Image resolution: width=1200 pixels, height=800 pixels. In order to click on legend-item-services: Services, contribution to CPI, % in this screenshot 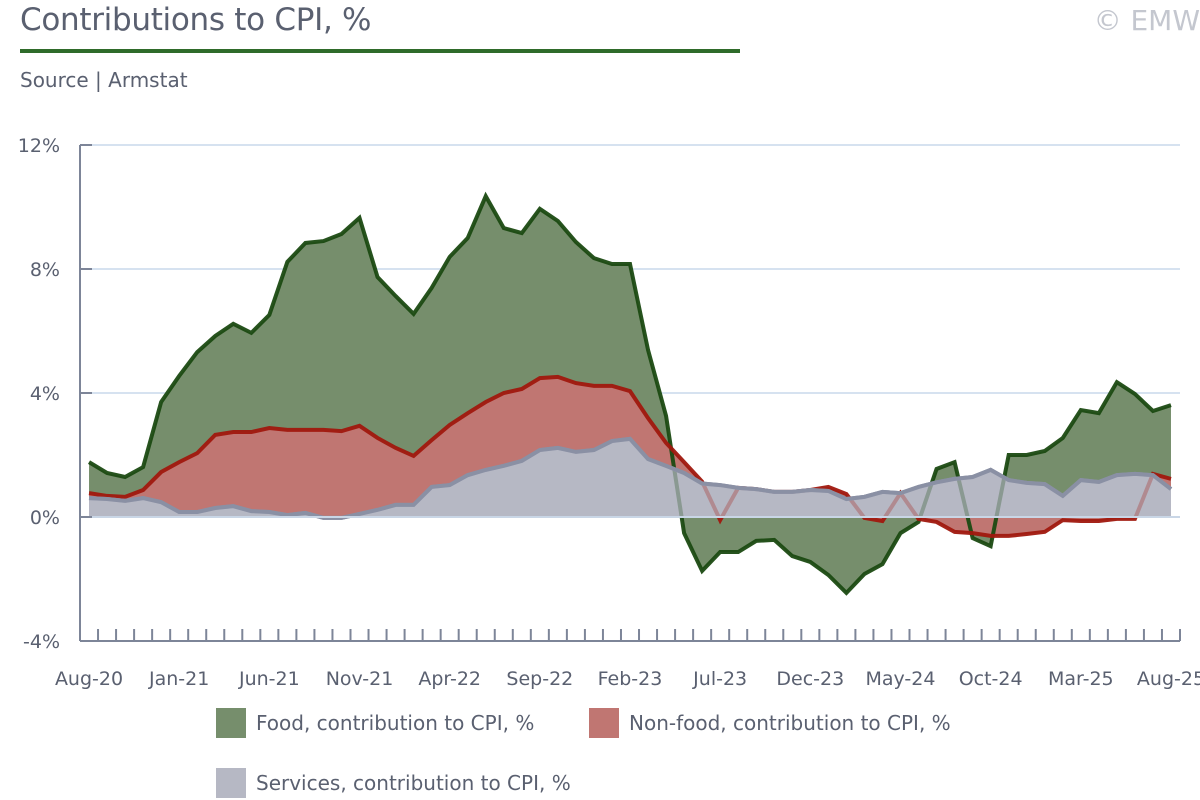, I will do `click(393, 783)`.